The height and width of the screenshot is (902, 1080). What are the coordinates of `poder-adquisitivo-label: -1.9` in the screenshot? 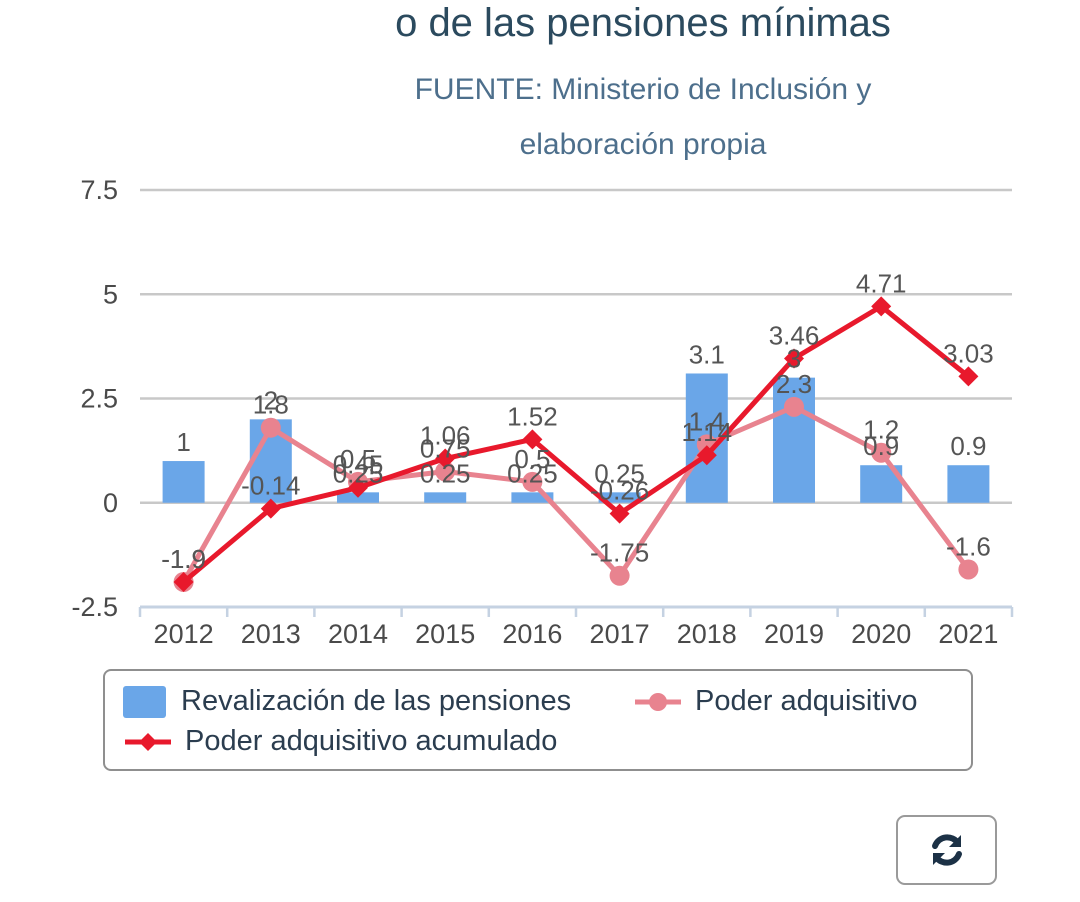 It's located at (183, 559).